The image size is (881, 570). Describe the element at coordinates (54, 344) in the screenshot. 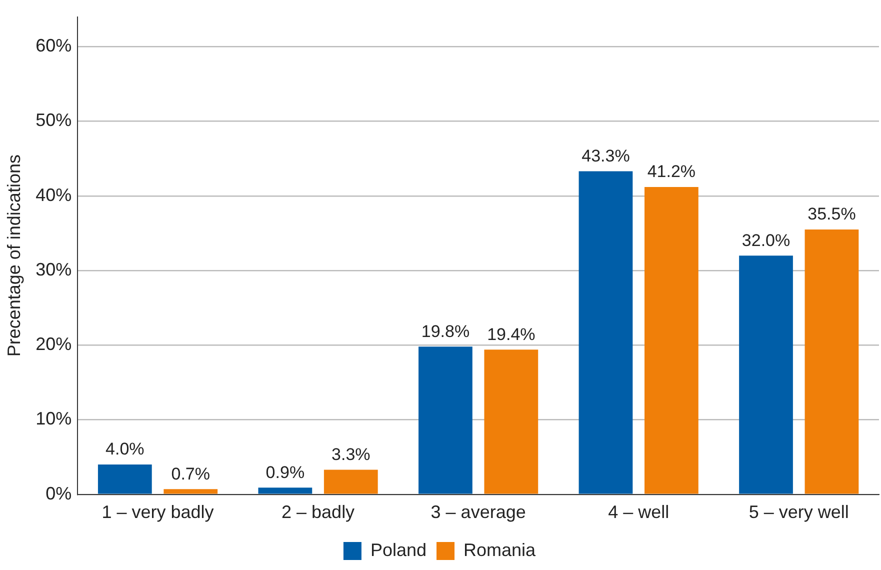

I see `y-tick-label: 20%` at that location.